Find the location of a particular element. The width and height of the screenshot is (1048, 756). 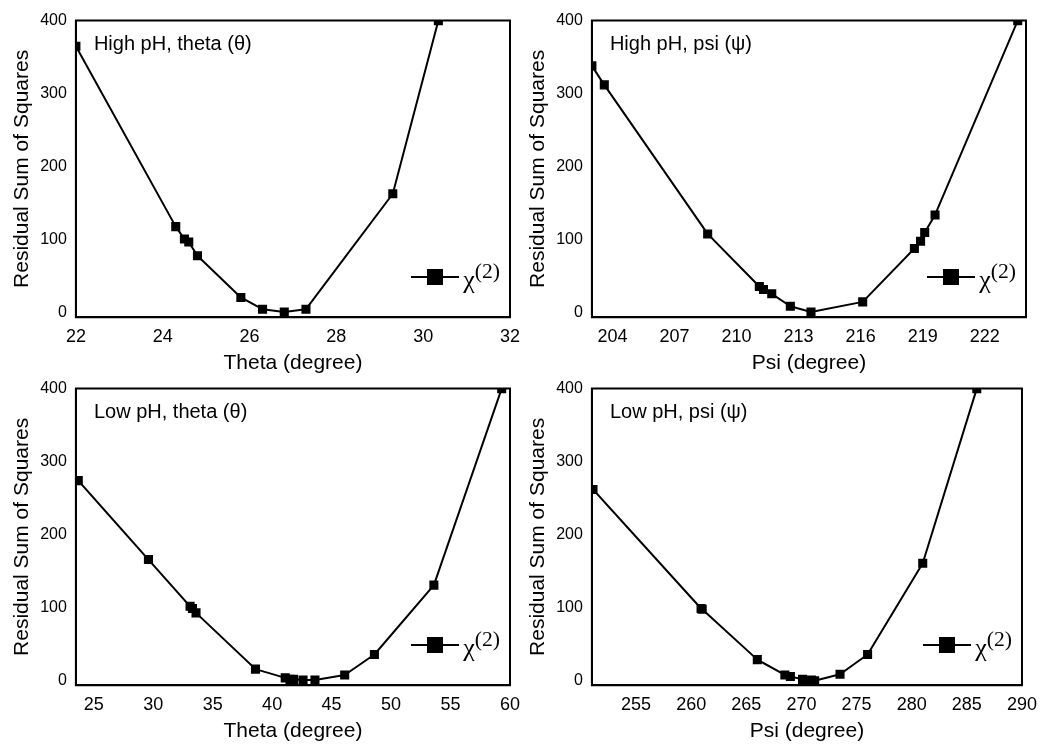

x-tick-label: 260 is located at coordinates (691, 703).